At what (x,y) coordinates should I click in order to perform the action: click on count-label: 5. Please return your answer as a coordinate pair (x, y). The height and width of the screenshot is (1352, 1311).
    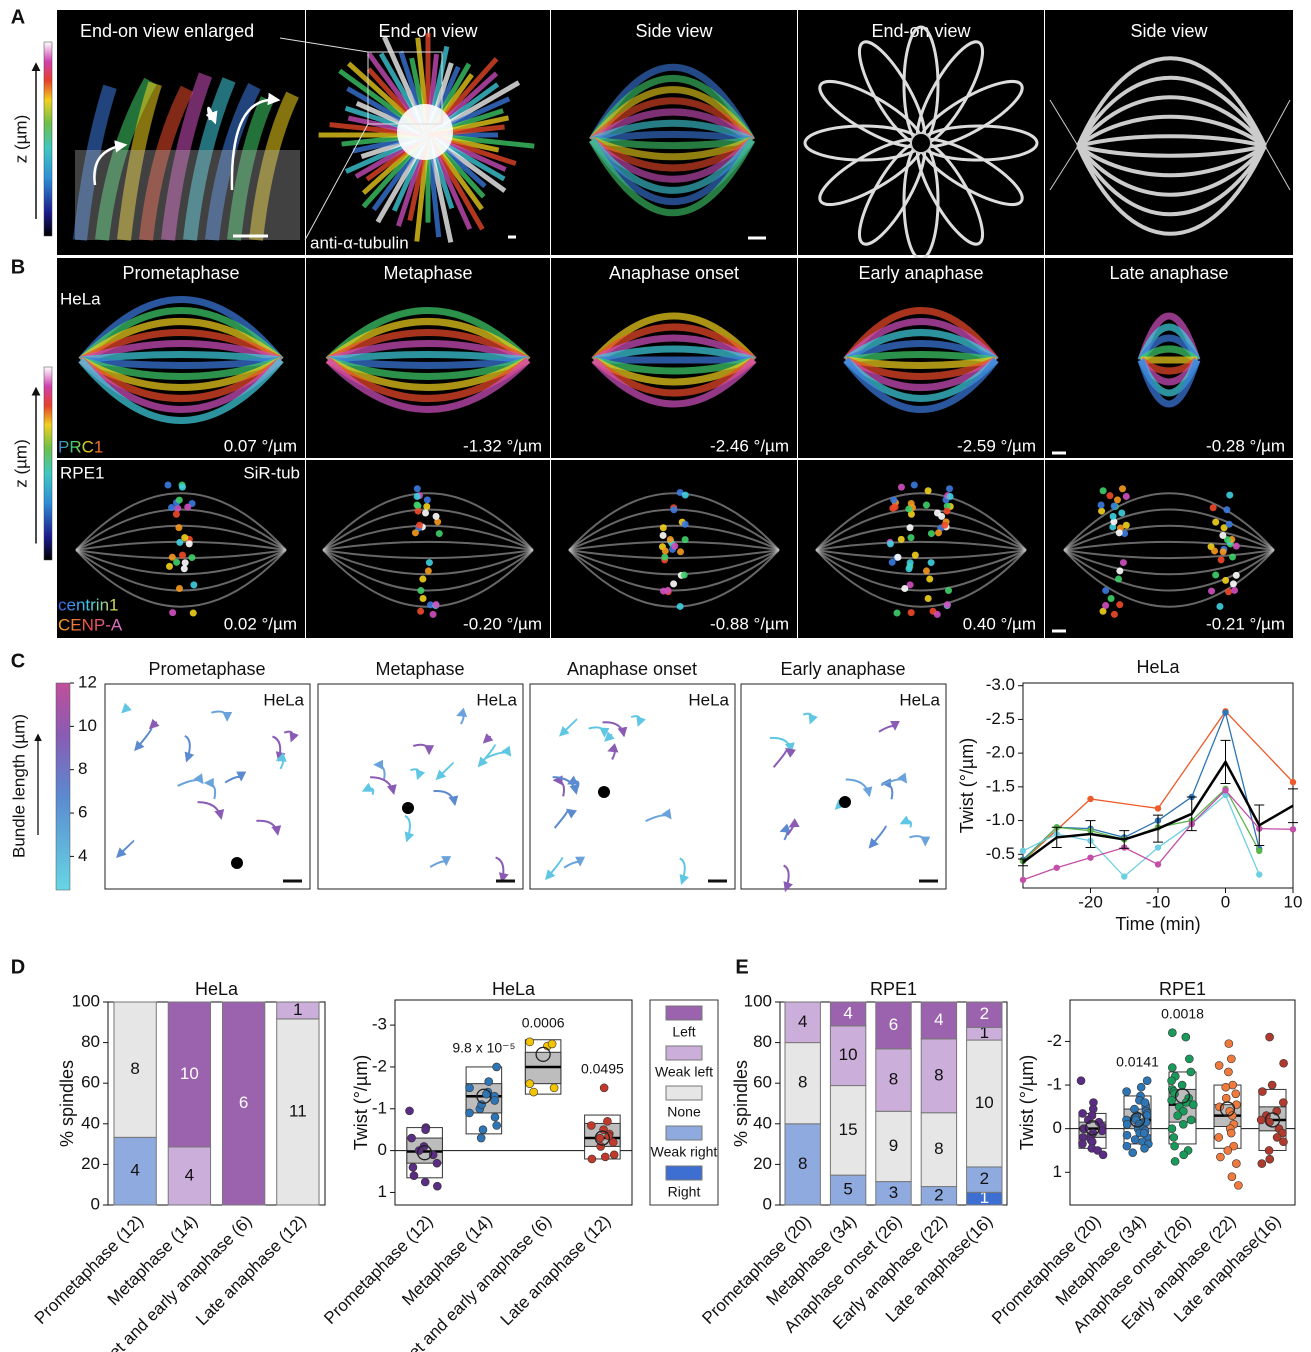
    Looking at the image, I should click on (847, 1189).